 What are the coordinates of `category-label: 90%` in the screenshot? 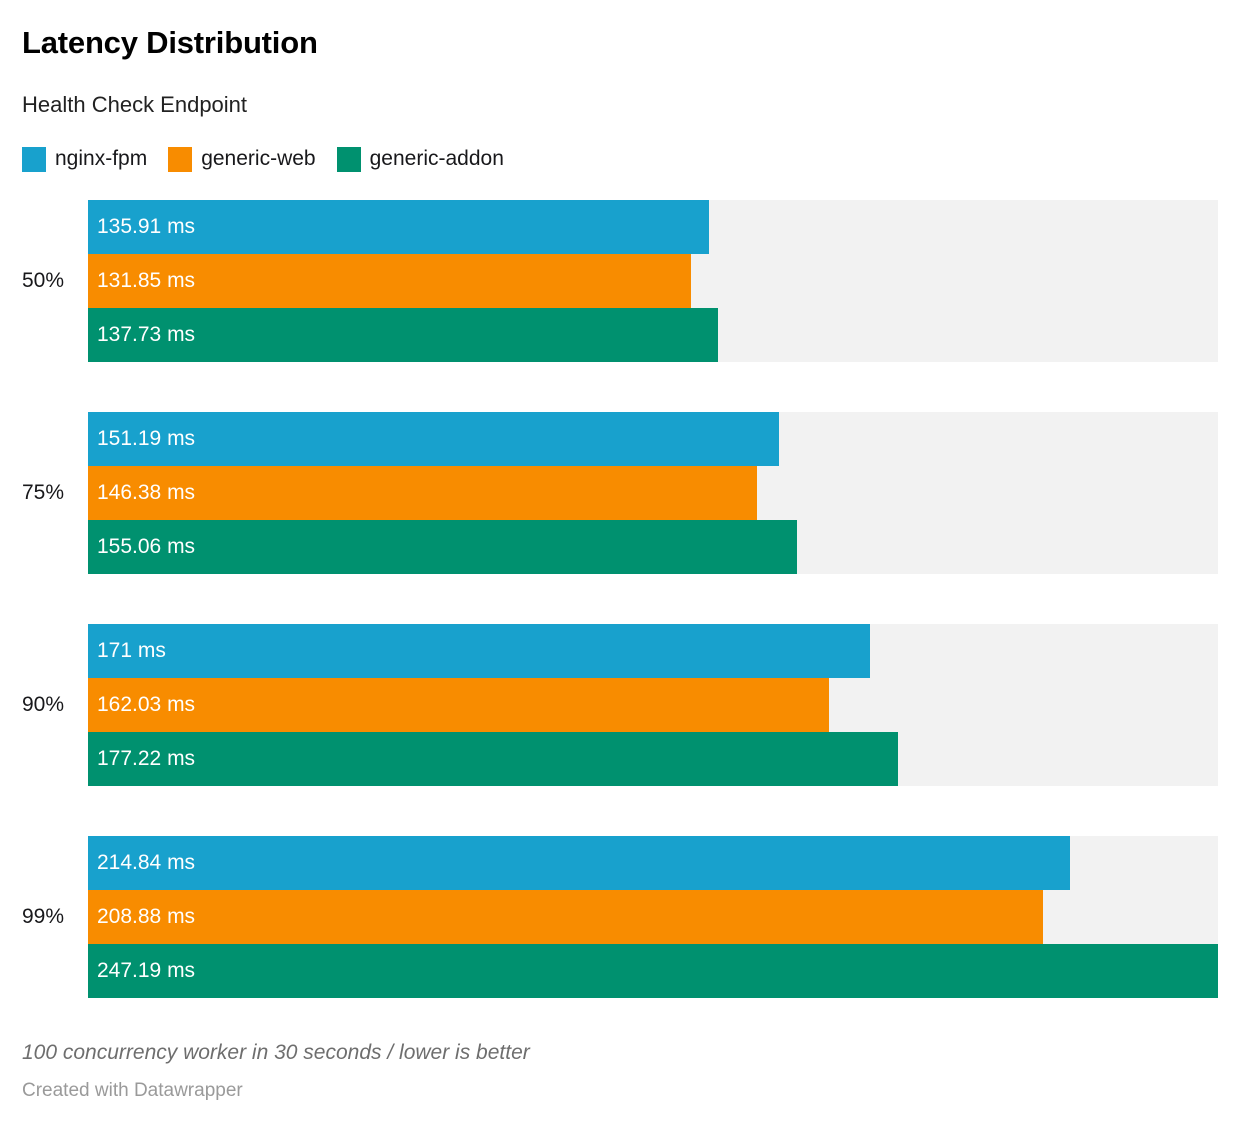 It's located at (42, 704).